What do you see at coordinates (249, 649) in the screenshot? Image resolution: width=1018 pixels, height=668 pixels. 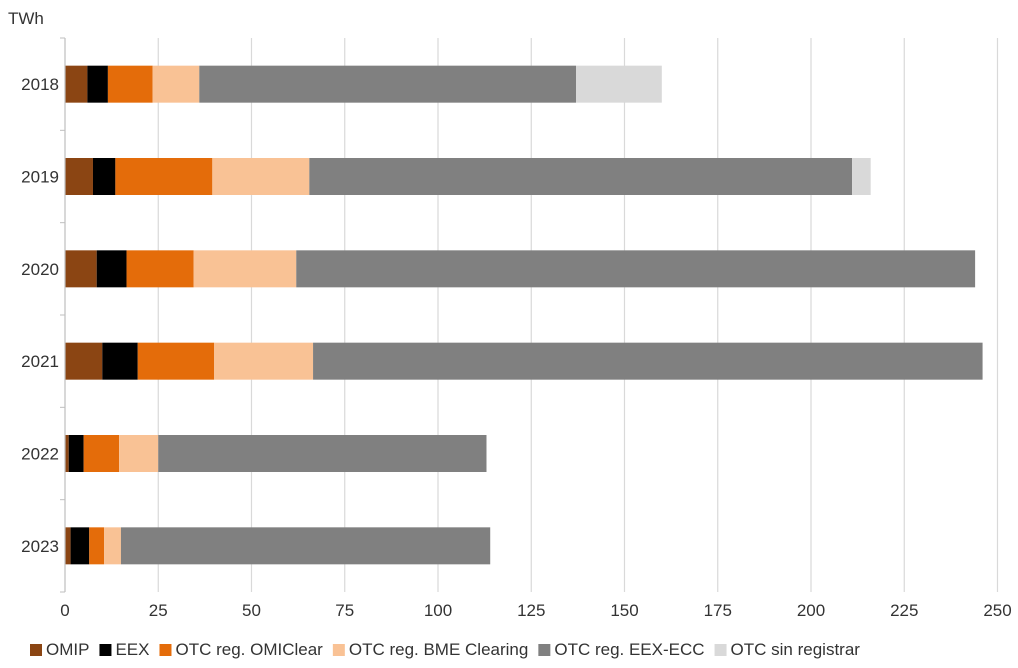 I see `legend-label: OTC reg. OMIClear` at bounding box center [249, 649].